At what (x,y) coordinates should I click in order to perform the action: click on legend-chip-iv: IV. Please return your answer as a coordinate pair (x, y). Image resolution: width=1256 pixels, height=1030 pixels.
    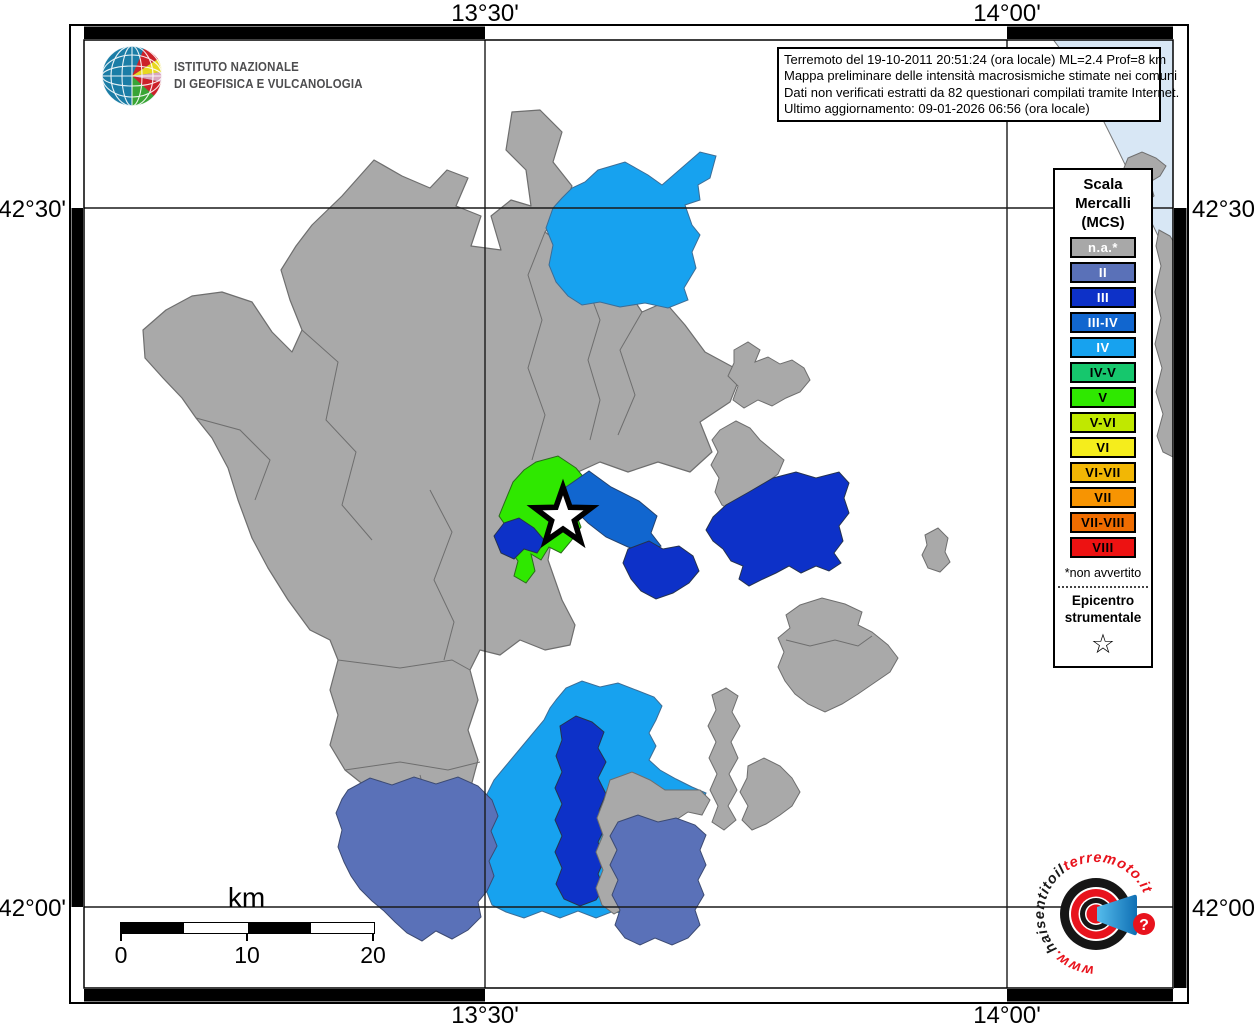
    Looking at the image, I should click on (1103, 347).